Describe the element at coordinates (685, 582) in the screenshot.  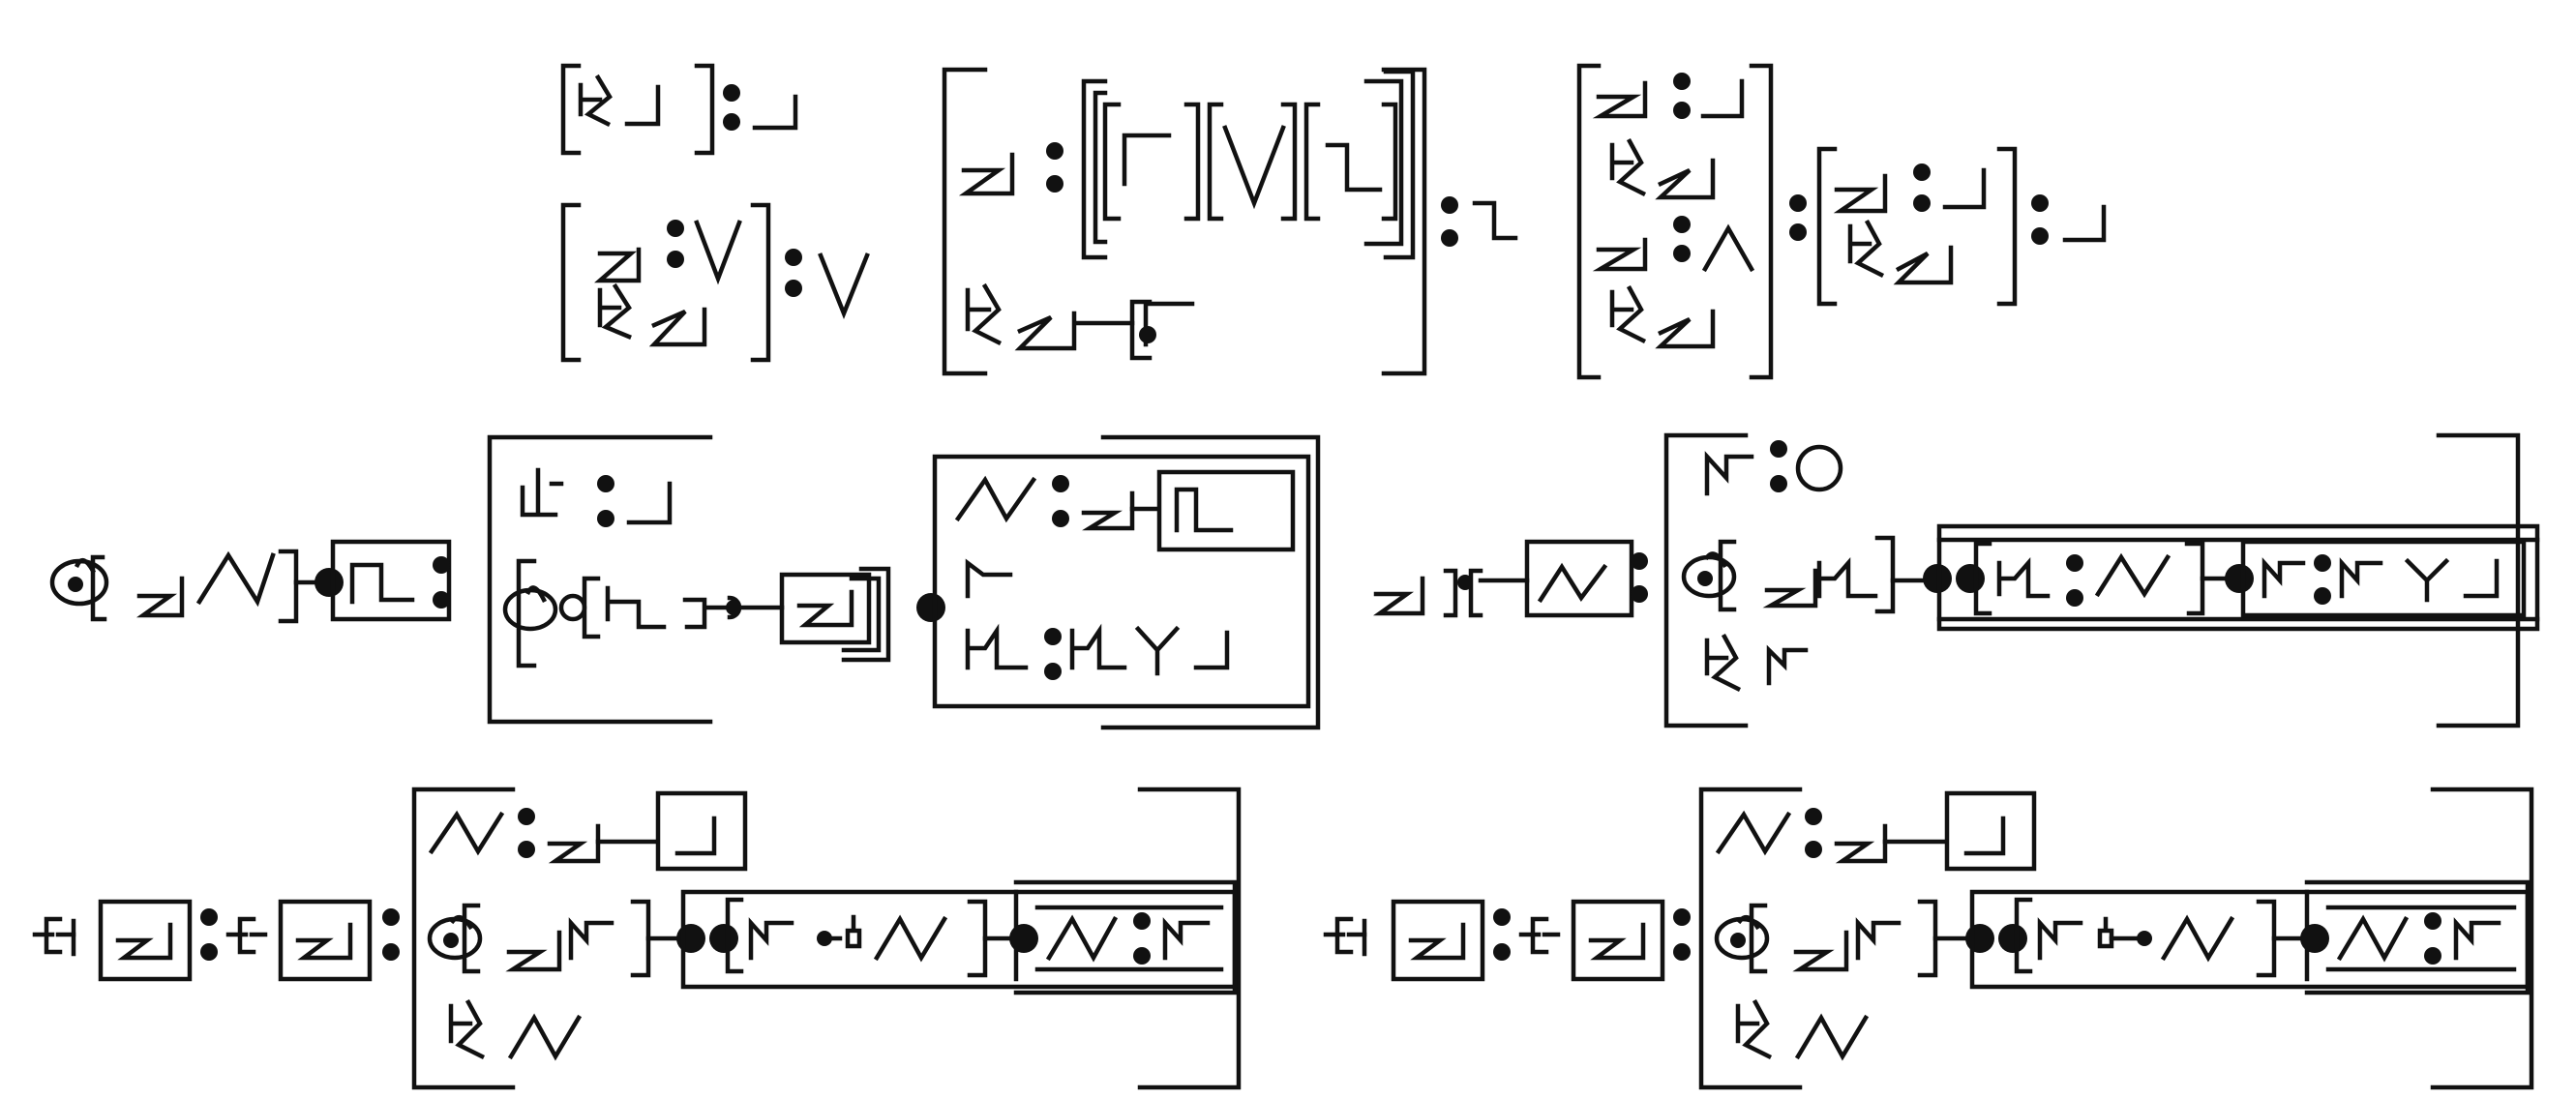
I see `chain-with-box-left` at that location.